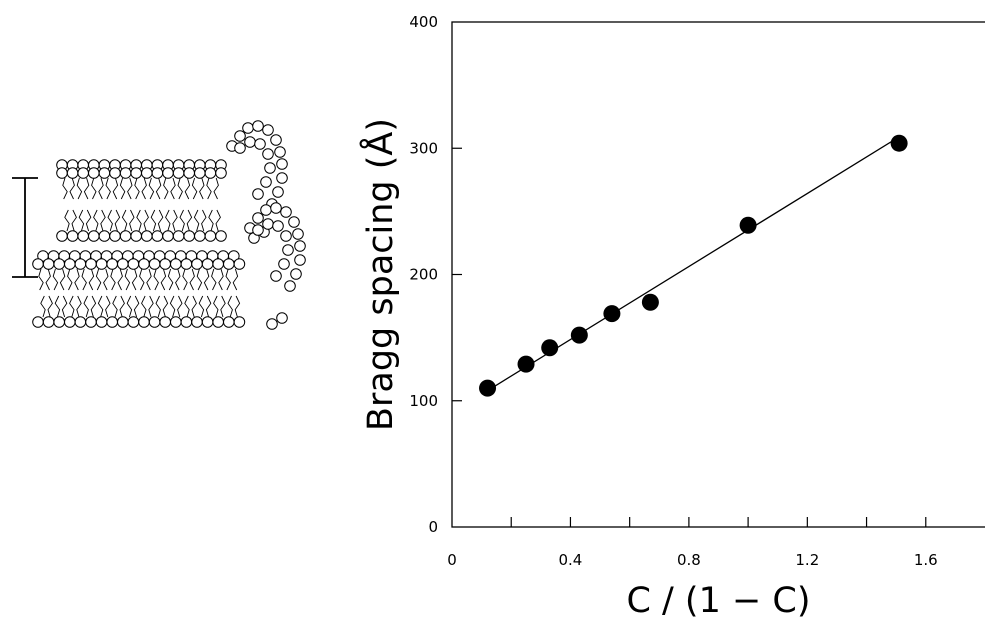 This screenshot has width=985, height=624. What do you see at coordinates (159, 225) in the screenshot?
I see `lipid-bilayer-illustration` at bounding box center [159, 225].